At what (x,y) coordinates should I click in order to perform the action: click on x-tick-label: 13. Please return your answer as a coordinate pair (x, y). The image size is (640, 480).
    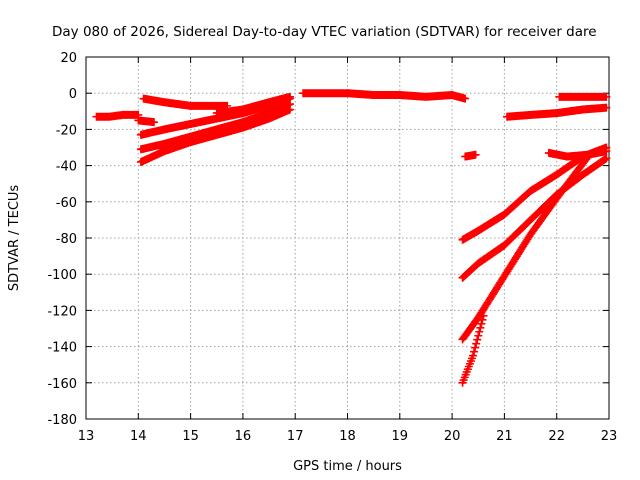
    Looking at the image, I should click on (86, 436).